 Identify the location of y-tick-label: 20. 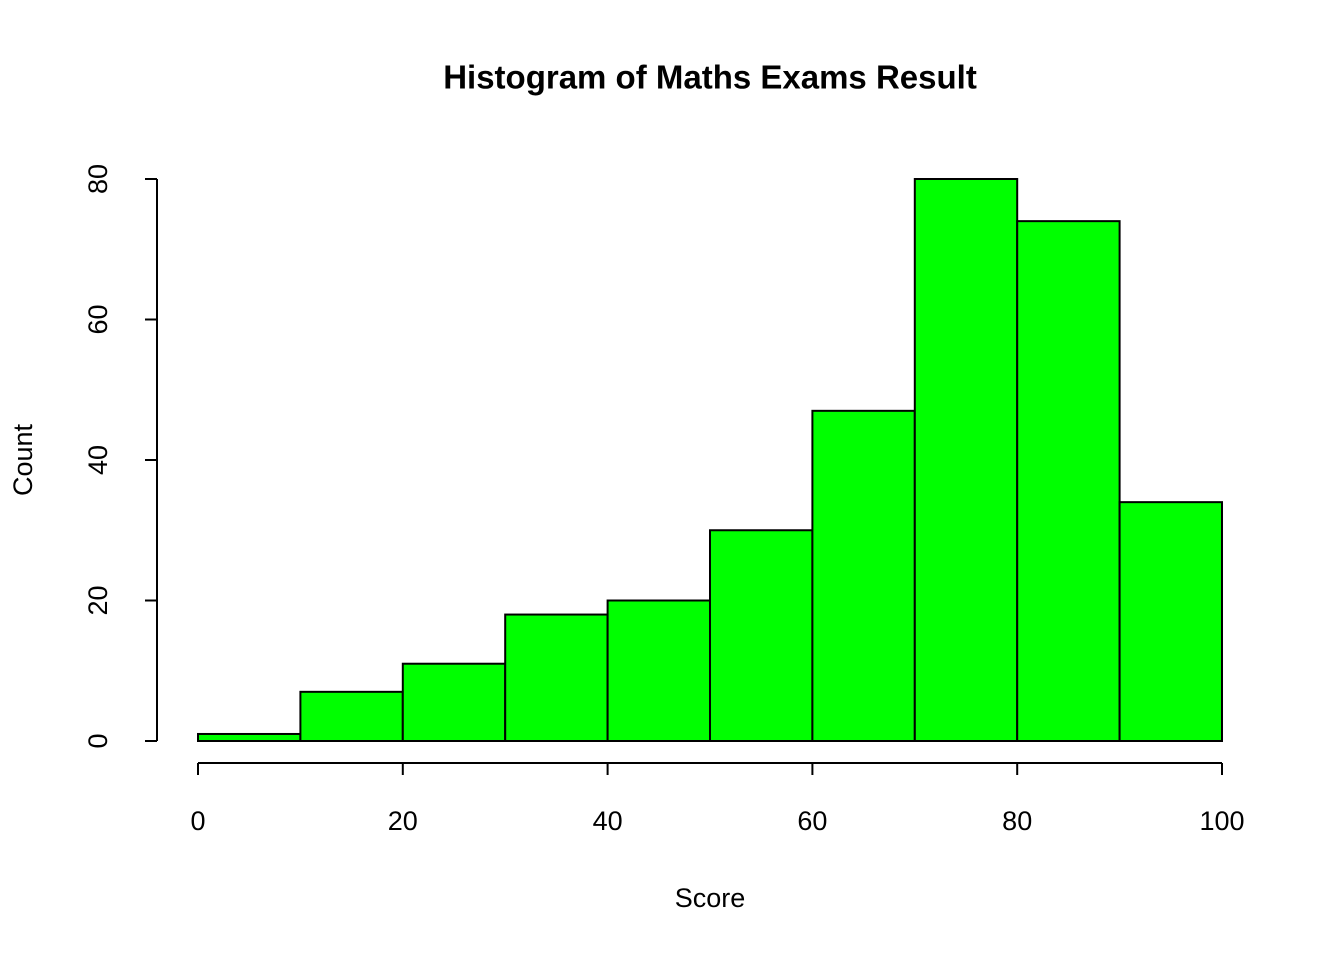
(98, 600).